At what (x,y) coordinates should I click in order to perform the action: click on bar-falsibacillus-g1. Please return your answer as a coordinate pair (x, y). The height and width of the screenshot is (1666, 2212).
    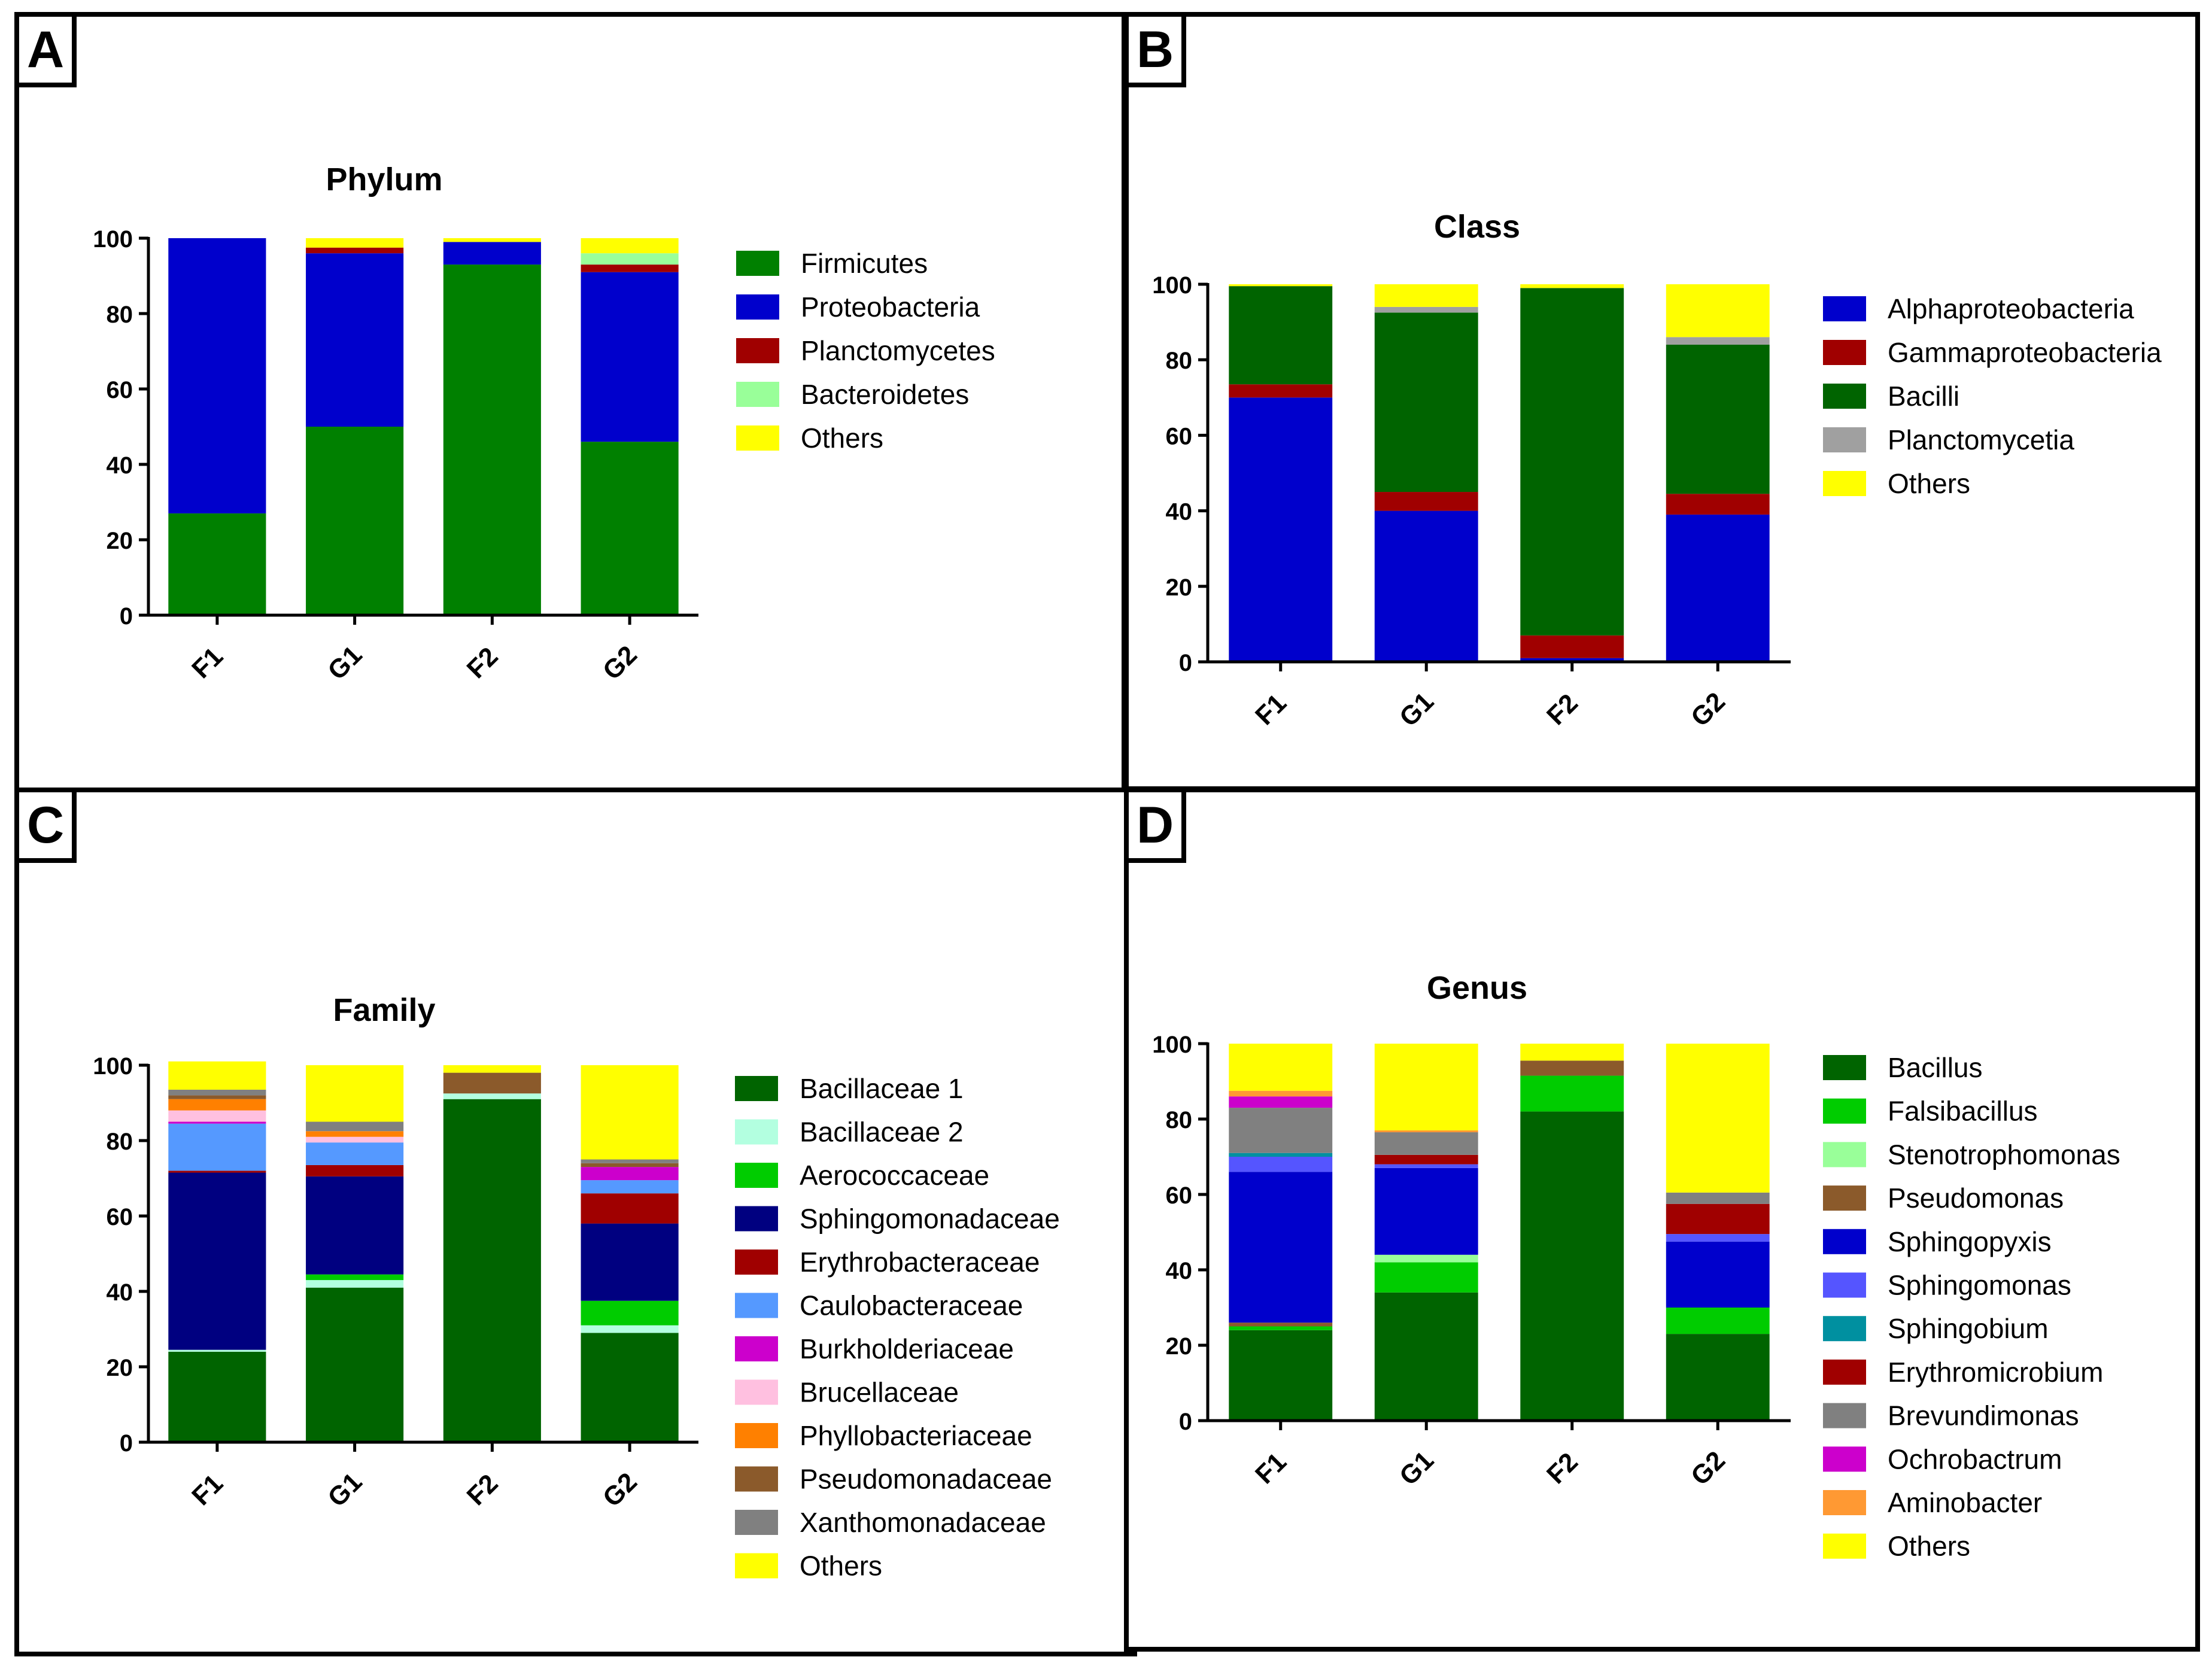
    Looking at the image, I should click on (1426, 1277).